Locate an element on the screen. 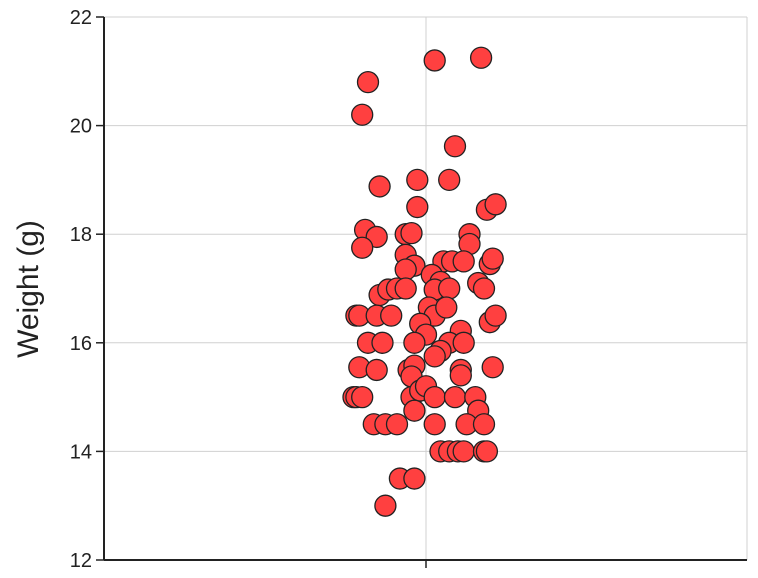 The height and width of the screenshot is (578, 758). y-tick-label: 18 is located at coordinates (81, 235).